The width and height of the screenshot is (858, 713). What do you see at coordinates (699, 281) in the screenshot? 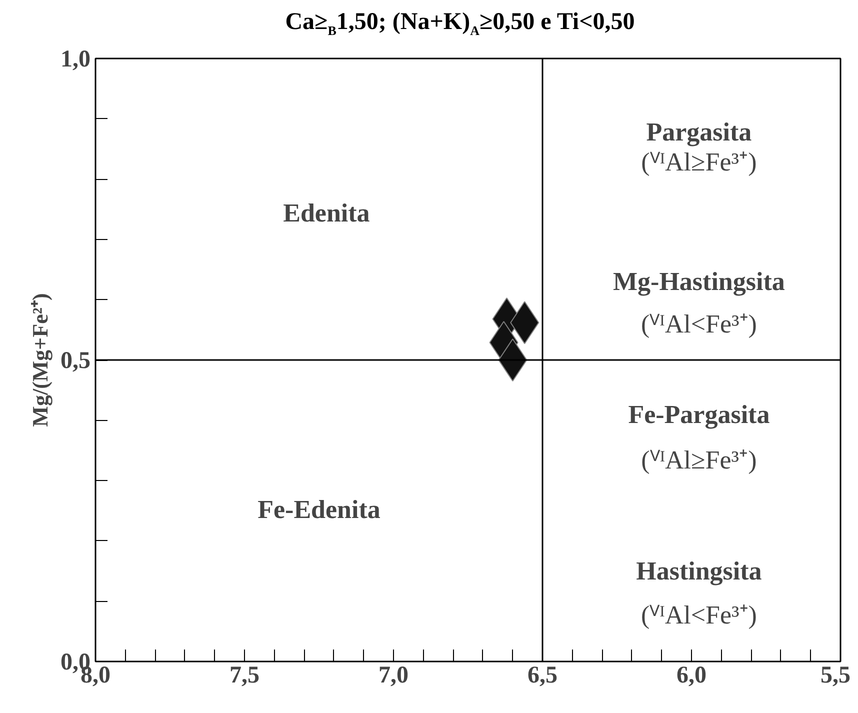
I see `annotation: Mg-Hastingsita` at bounding box center [699, 281].